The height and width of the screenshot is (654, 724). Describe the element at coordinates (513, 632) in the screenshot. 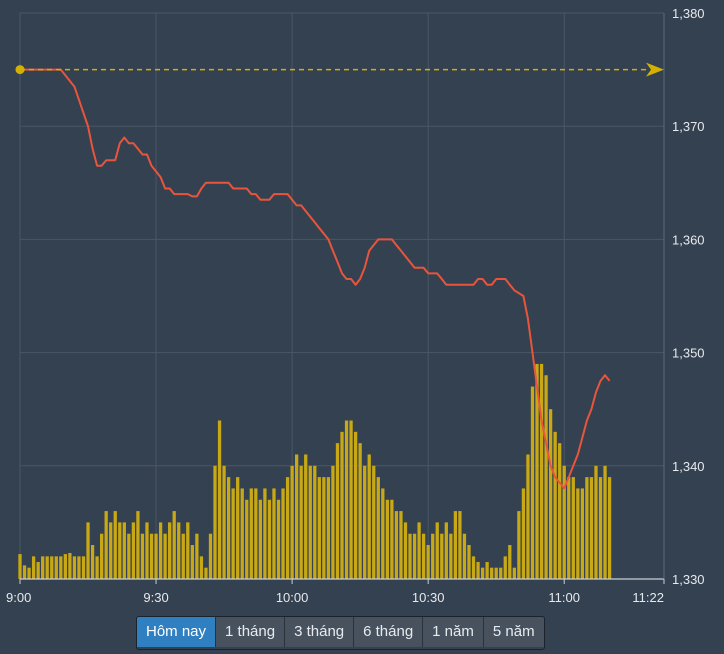

I see `range-tab-5-years: 5 năm` at that location.